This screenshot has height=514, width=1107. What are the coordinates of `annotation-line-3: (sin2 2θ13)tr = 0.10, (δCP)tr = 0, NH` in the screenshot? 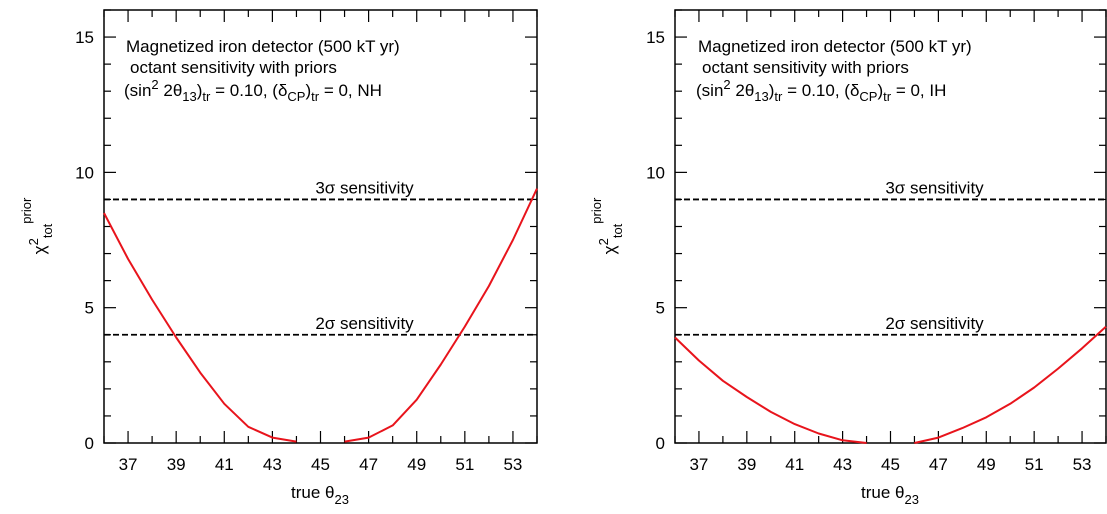 It's located at (253, 90).